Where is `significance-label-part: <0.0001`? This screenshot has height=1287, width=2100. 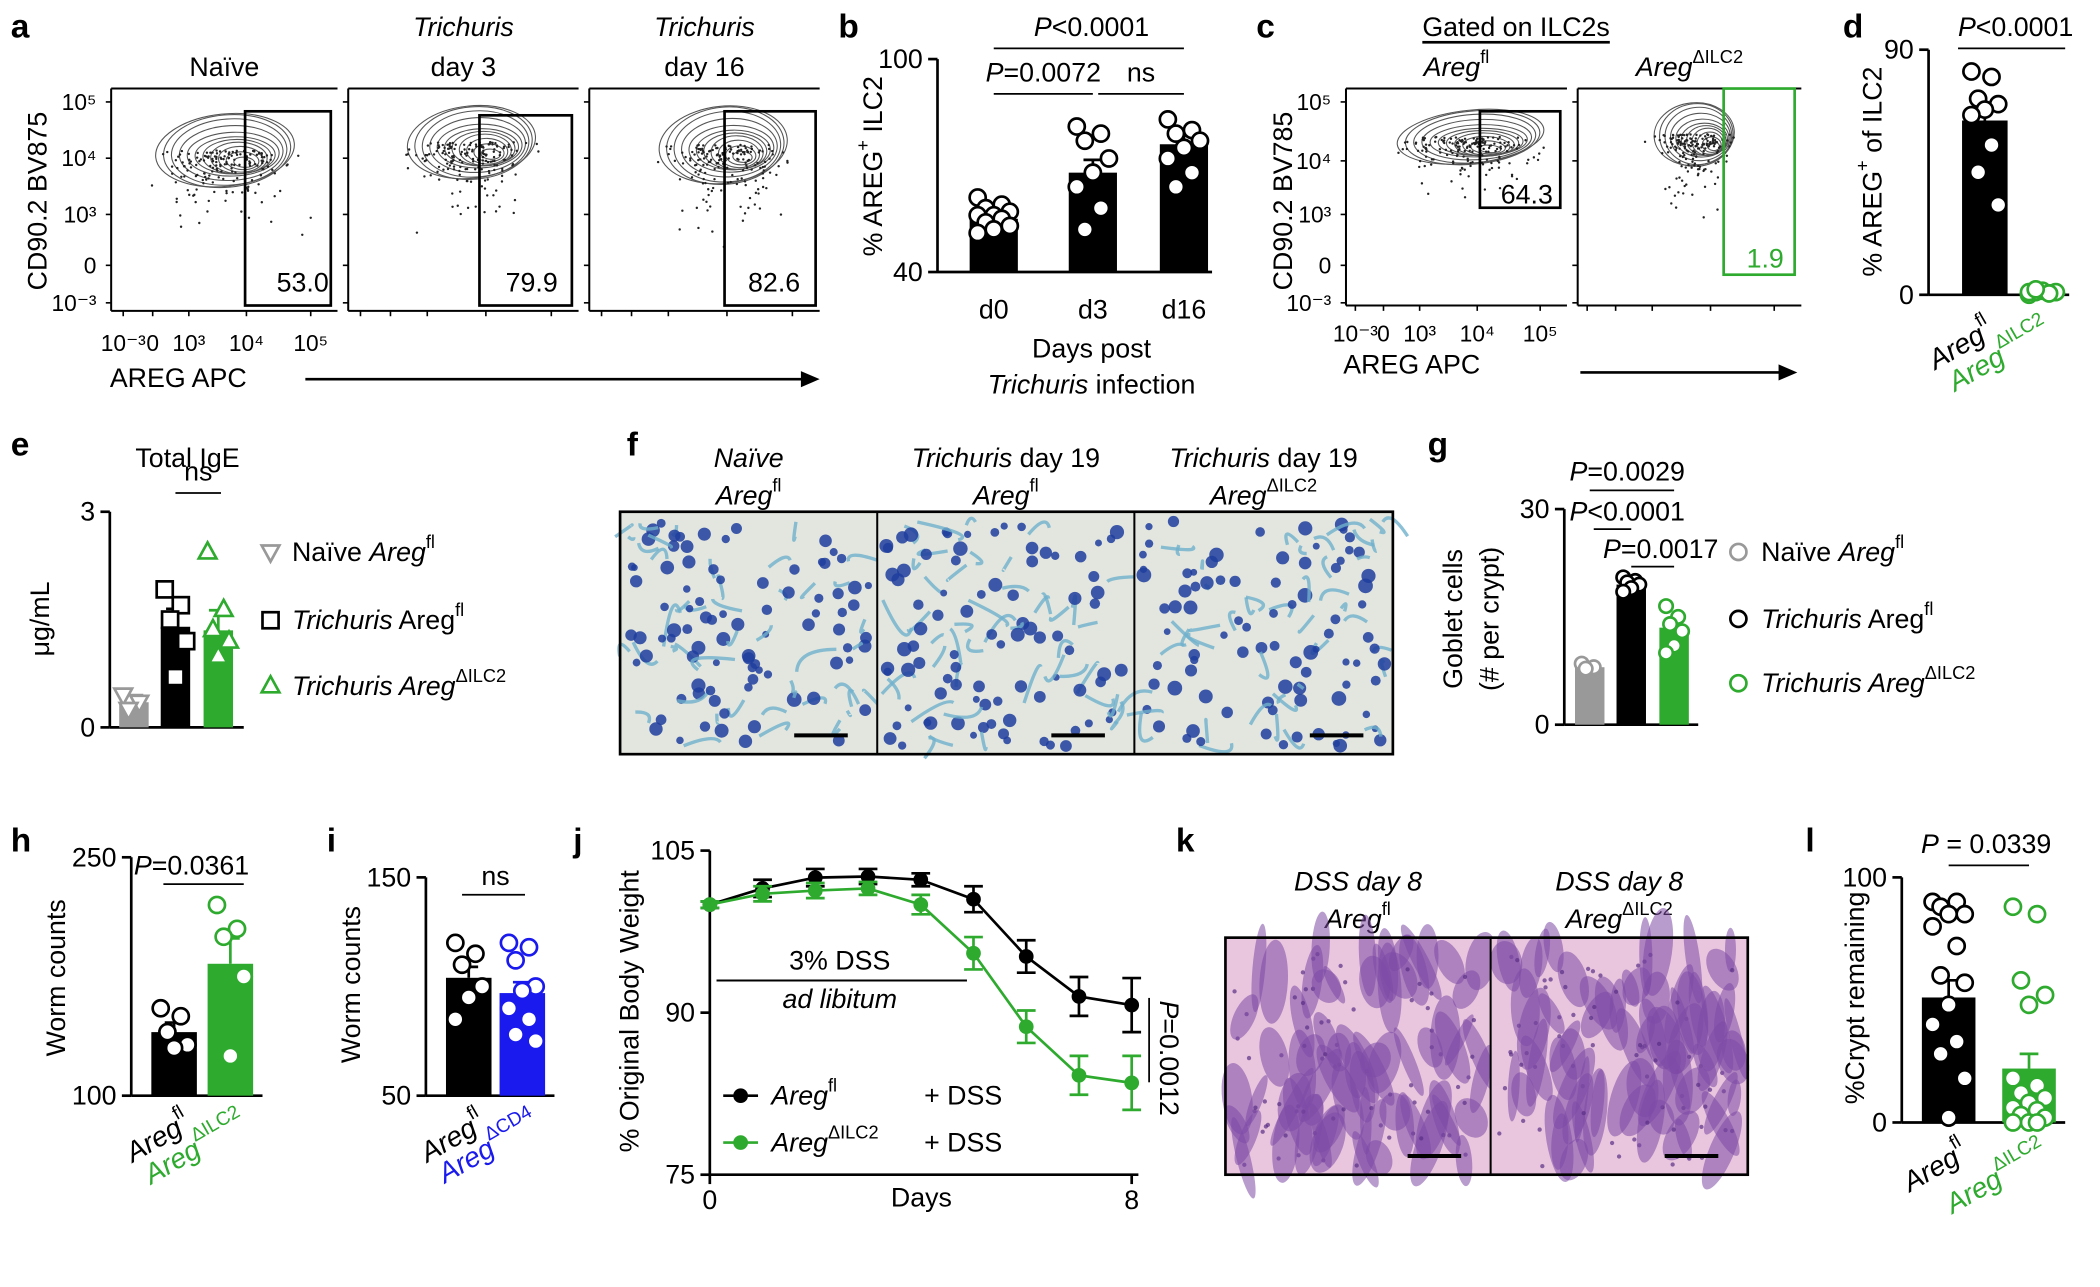
significance-label-part: <0.0001 is located at coordinates (2025, 27).